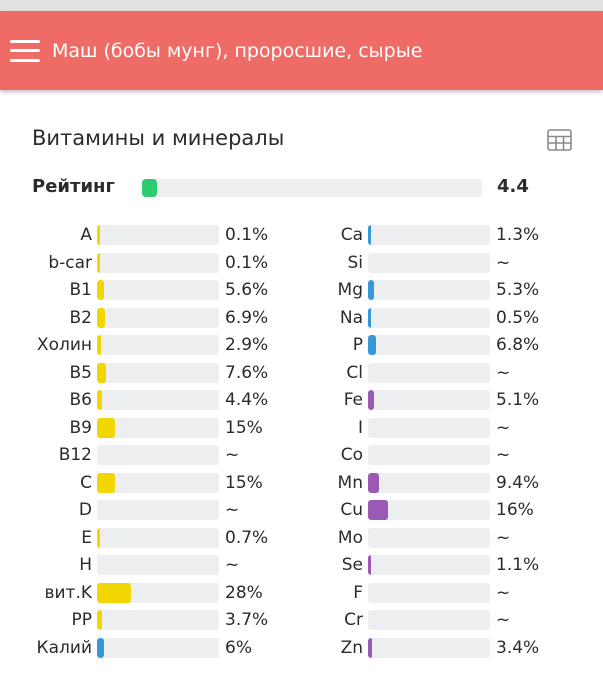 The height and width of the screenshot is (680, 603). What do you see at coordinates (247, 317) in the screenshot?
I see `vitamin-value: 6.9%` at bounding box center [247, 317].